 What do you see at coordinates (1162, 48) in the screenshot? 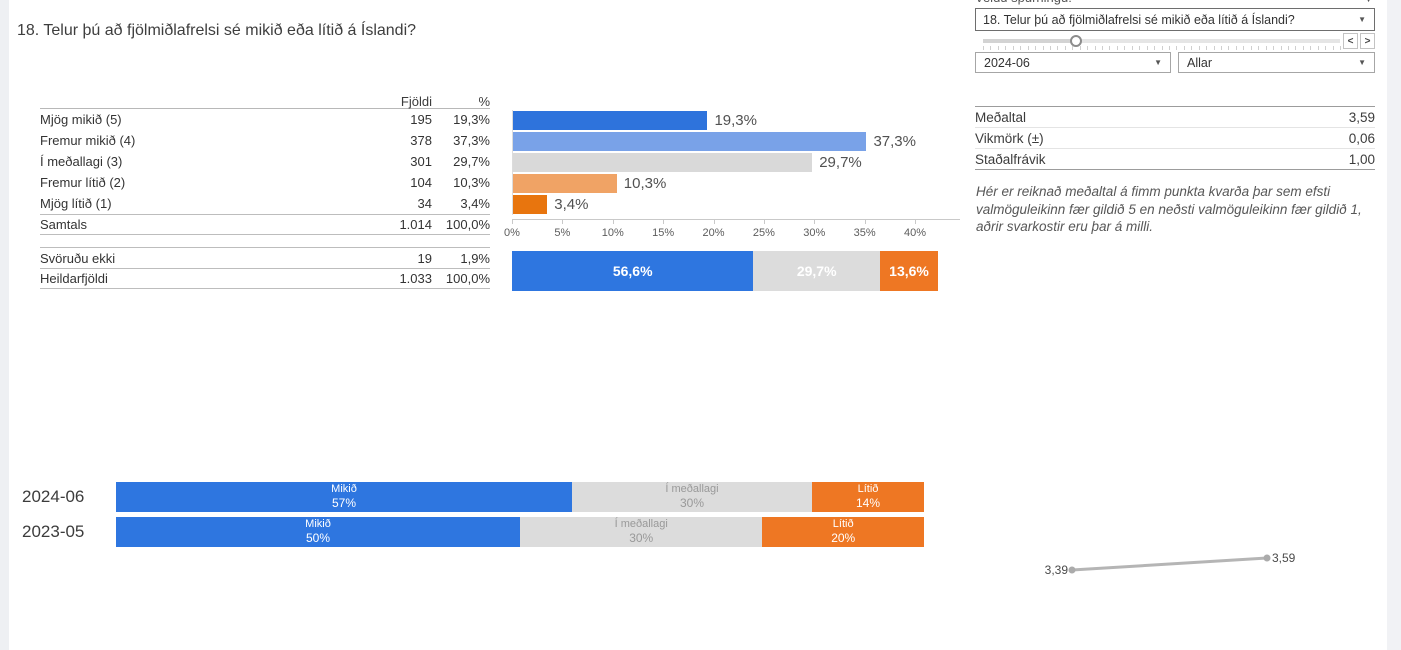
I see `slider-tick-marks` at bounding box center [1162, 48].